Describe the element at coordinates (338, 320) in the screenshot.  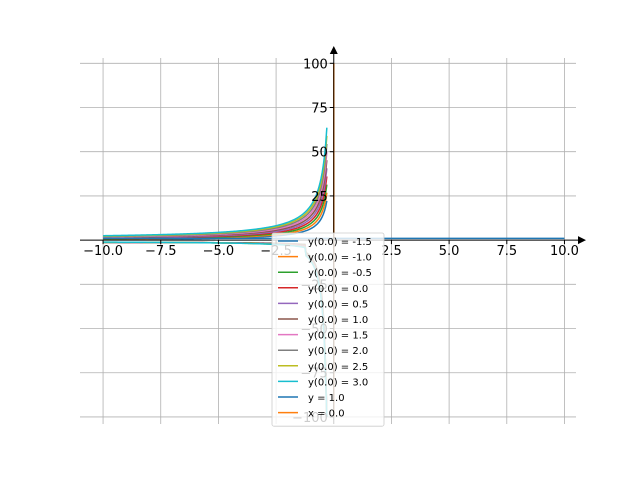
I see `legend-label: y(0.0) = 1.0` at that location.